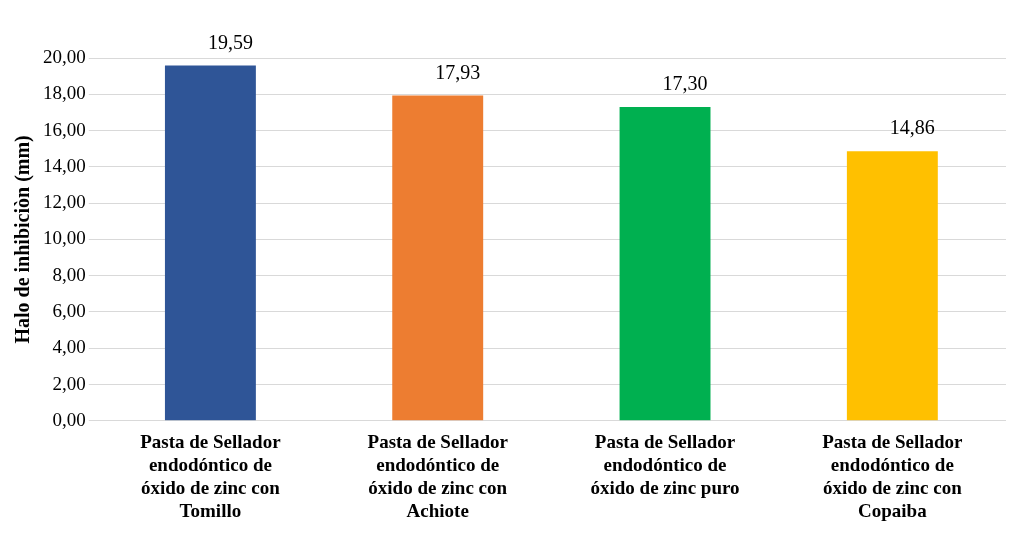  What do you see at coordinates (69, 419) in the screenshot?
I see `y-tick-label: 0,00` at bounding box center [69, 419].